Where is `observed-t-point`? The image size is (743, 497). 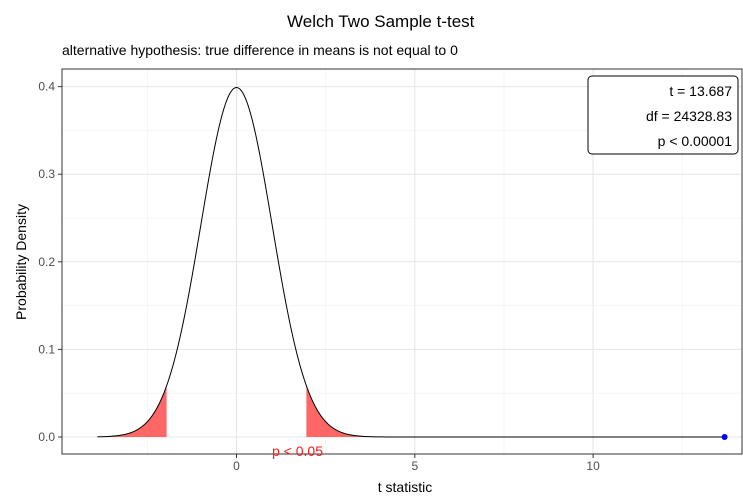
observed-t-point is located at coordinates (724, 437).